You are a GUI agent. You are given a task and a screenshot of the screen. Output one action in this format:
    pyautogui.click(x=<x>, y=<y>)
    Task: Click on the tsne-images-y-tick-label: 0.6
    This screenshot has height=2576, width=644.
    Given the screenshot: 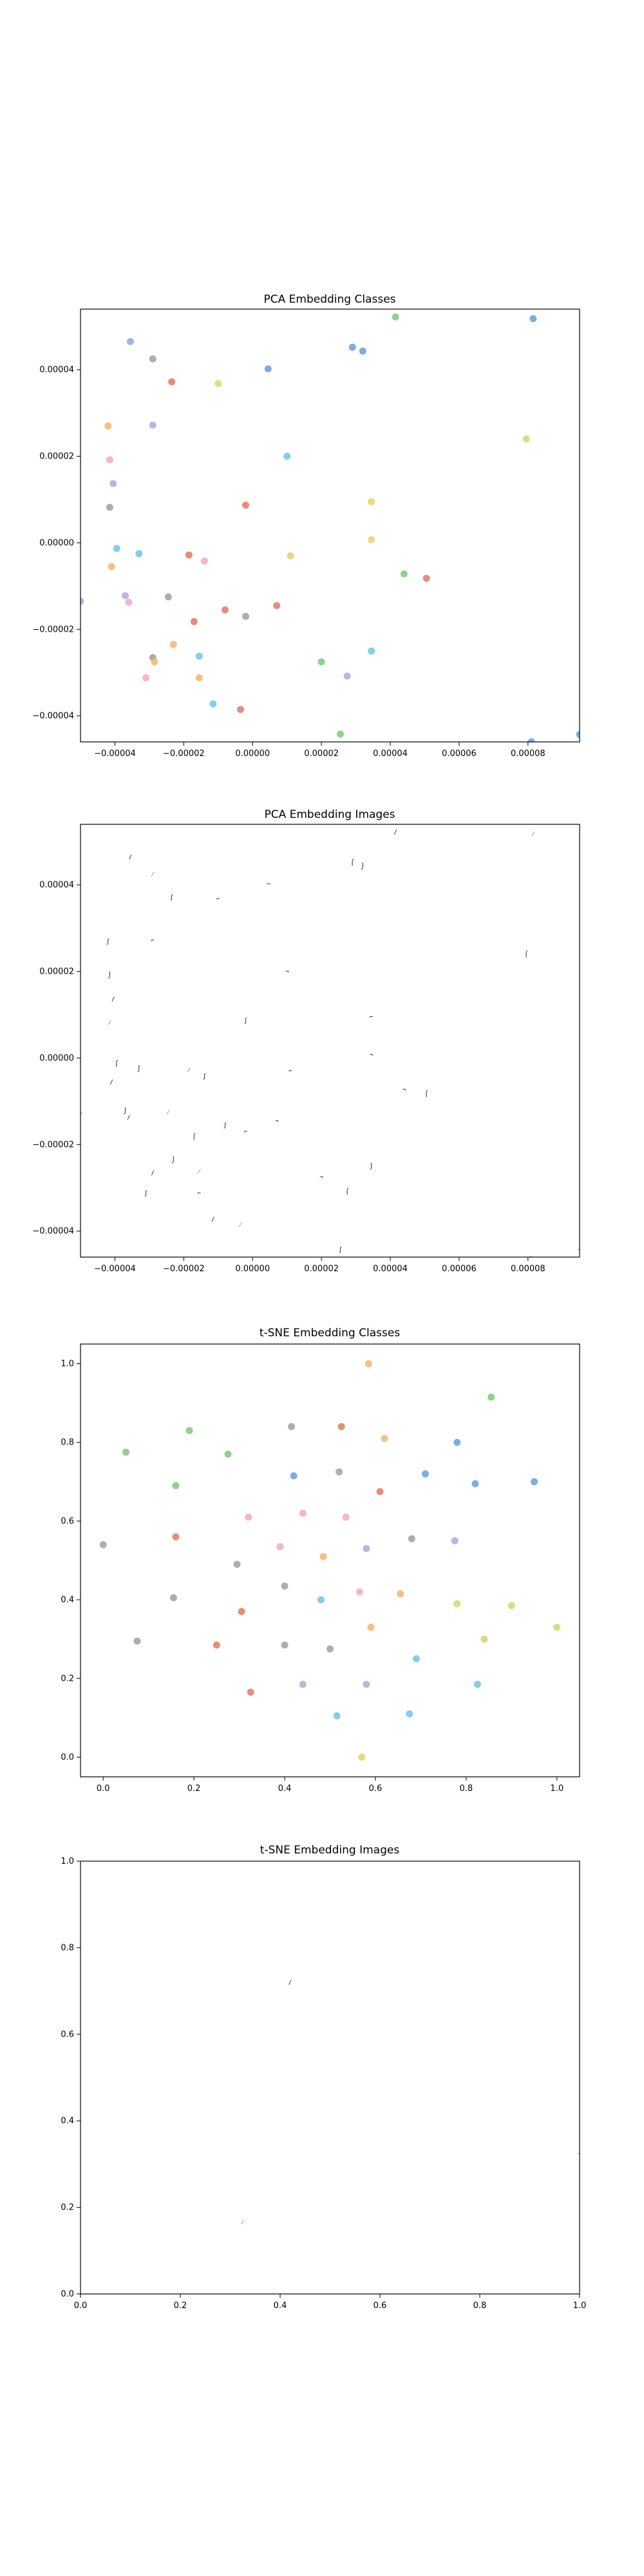 What is the action you would take?
    pyautogui.click(x=67, y=2035)
    